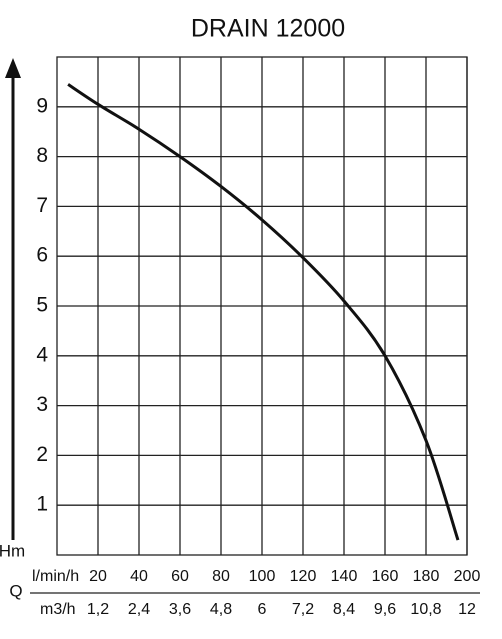 This screenshot has width=502, height=639. I want to click on x2-tick-label: 12, so click(467, 609).